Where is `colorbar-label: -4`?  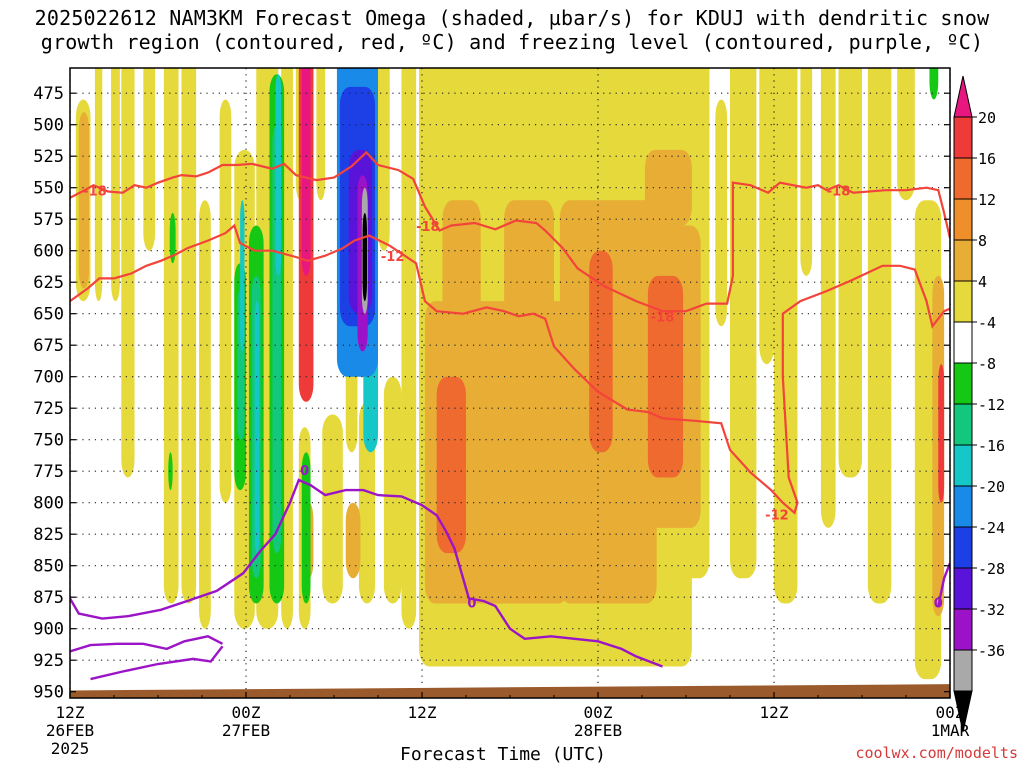
colorbar-label: -4 is located at coordinates (987, 323).